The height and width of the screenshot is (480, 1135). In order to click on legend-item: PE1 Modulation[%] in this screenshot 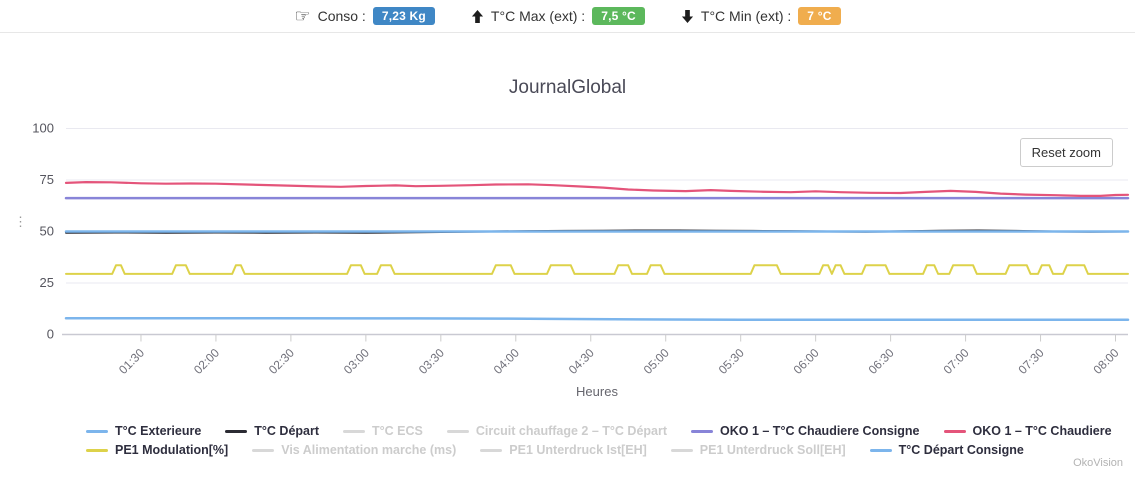, I will do `click(157, 450)`.